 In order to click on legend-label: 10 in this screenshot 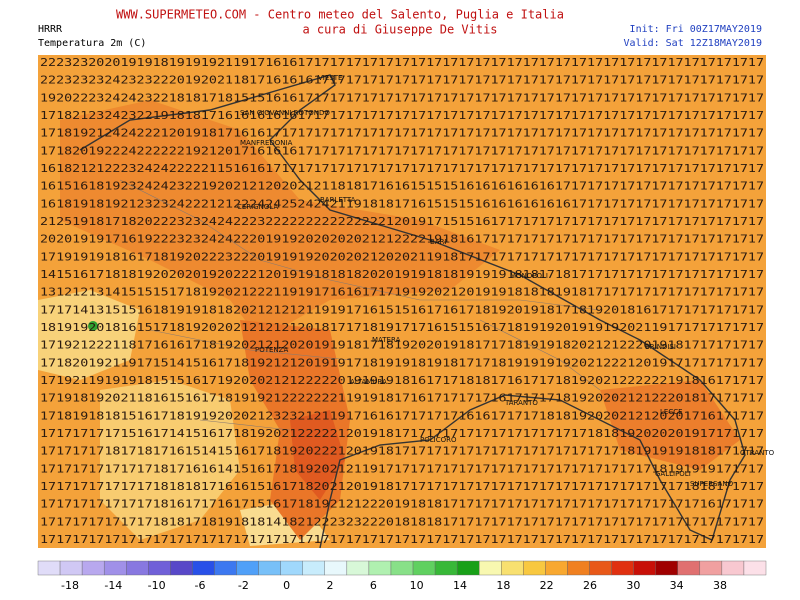, I will do `click(417, 585)`.